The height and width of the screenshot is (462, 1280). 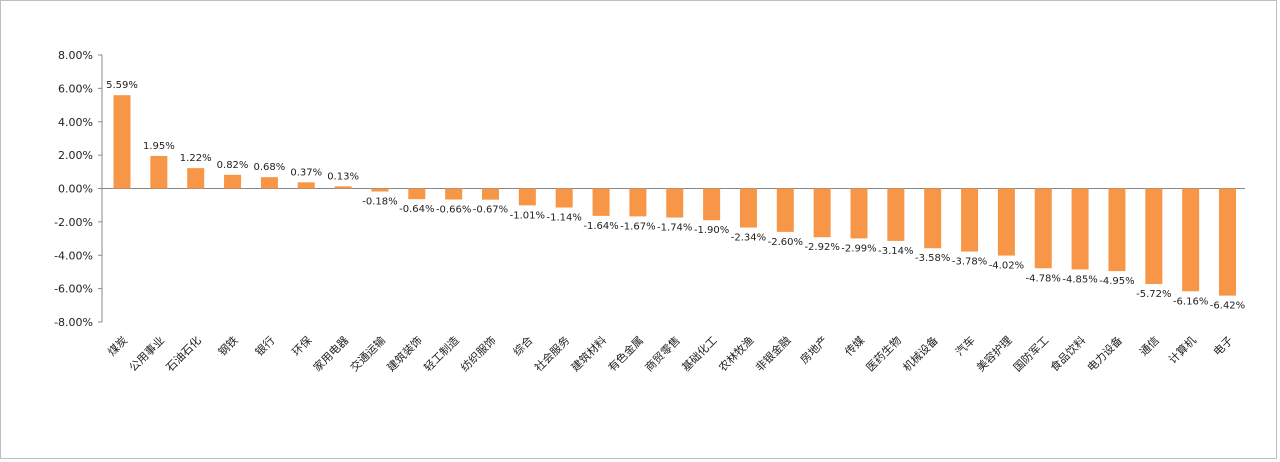 I want to click on category-label: 汽车, so click(x=964, y=345).